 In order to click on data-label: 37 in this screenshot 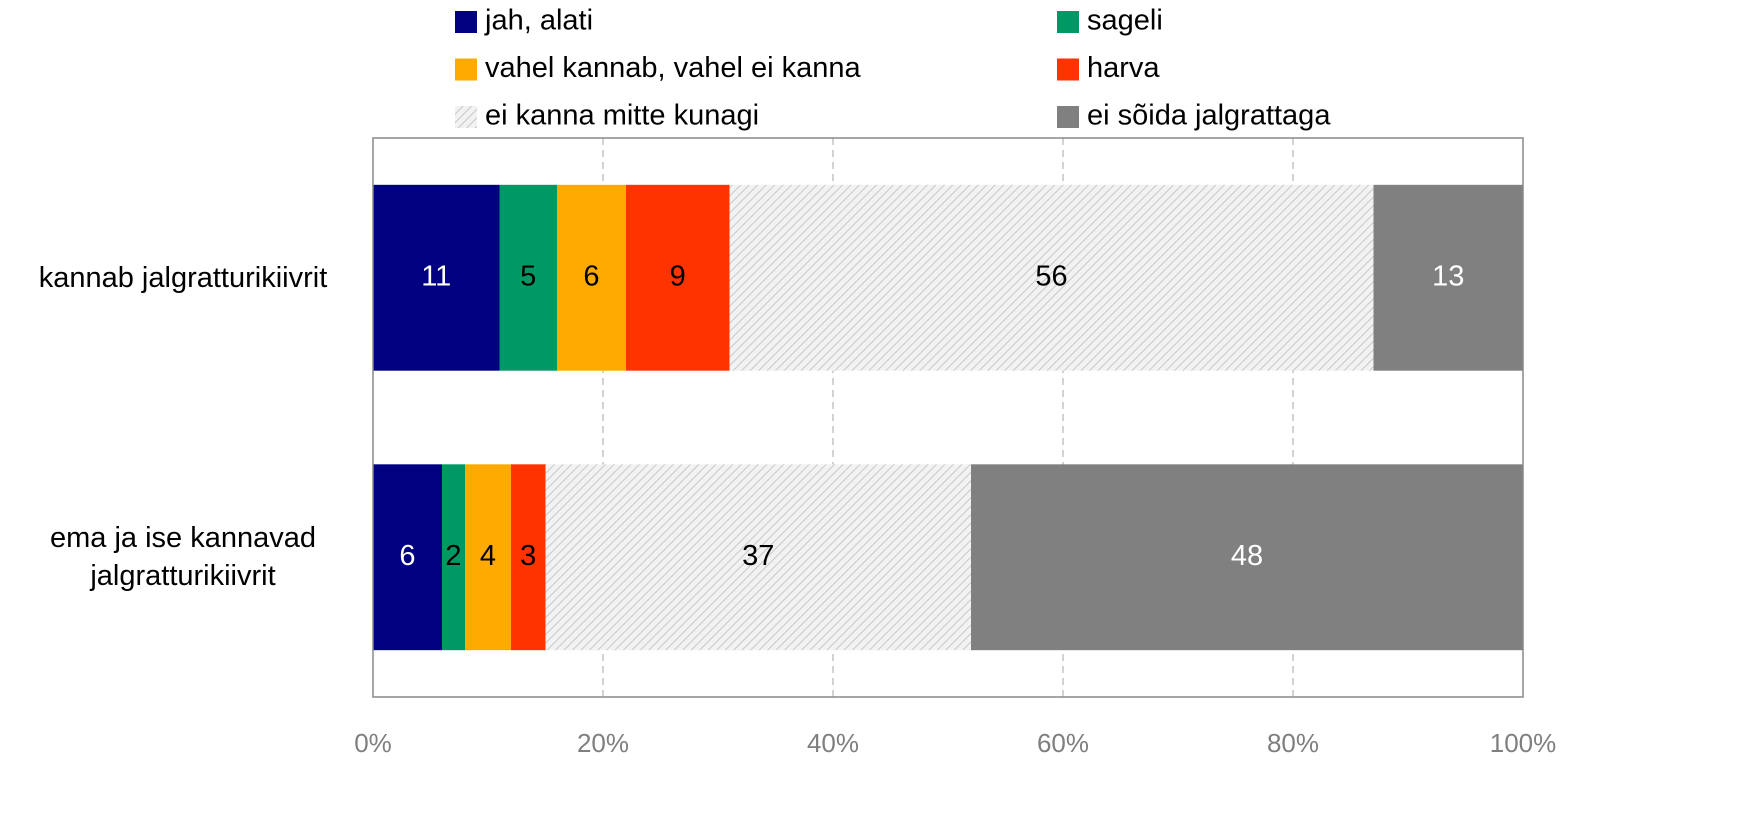, I will do `click(758, 556)`.